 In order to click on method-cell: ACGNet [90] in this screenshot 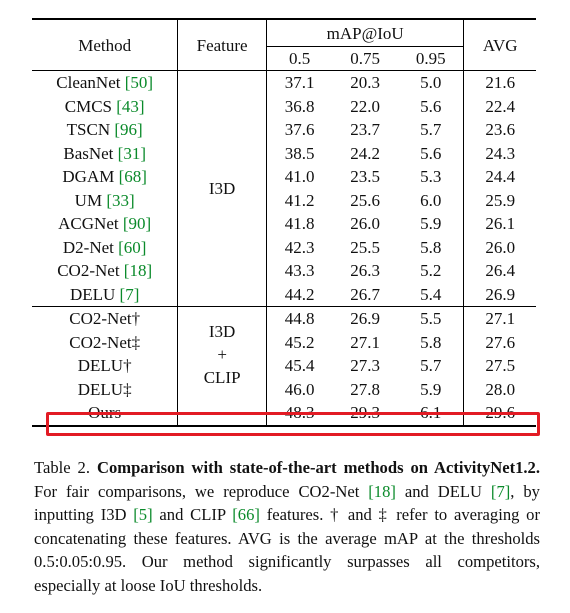, I will do `click(105, 224)`.